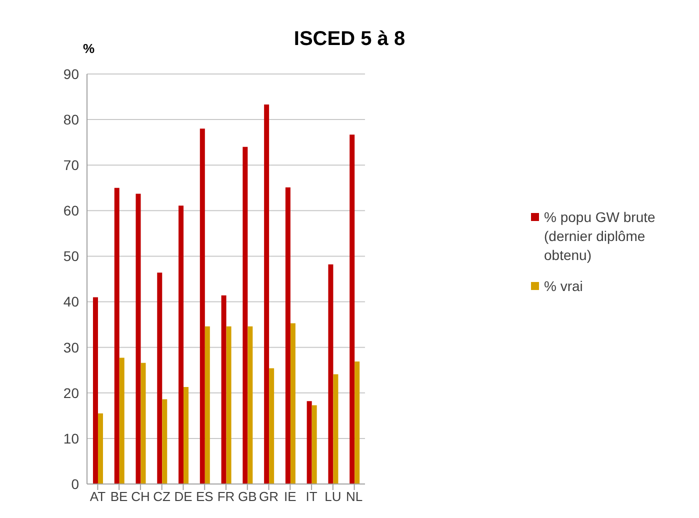  What do you see at coordinates (600, 236) in the screenshot?
I see `legend-label: % popu GW brute (dernier diplôme obtenu)` at bounding box center [600, 236].